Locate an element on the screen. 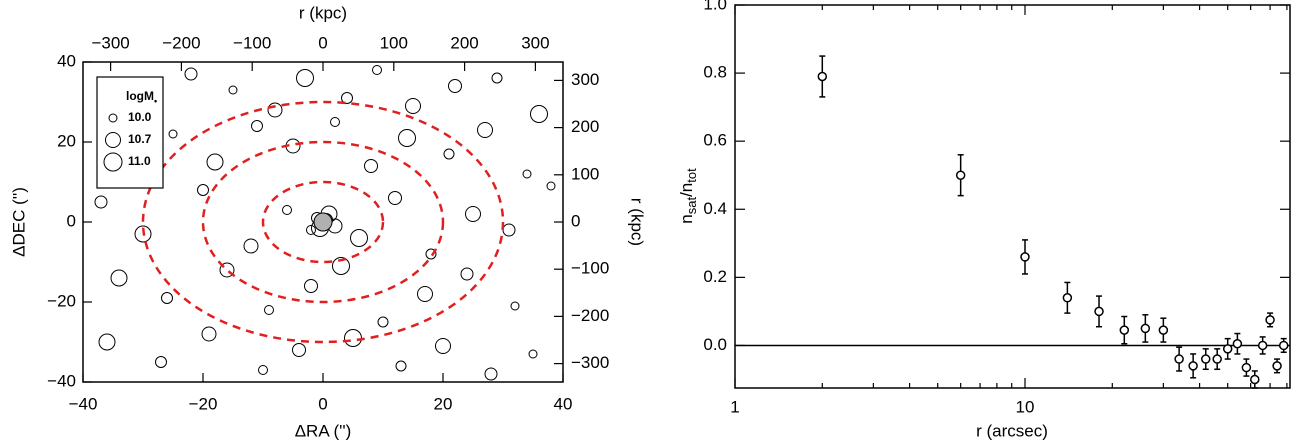 The image size is (1300, 443). y-tick-label: 1.0 is located at coordinates (715, 6).